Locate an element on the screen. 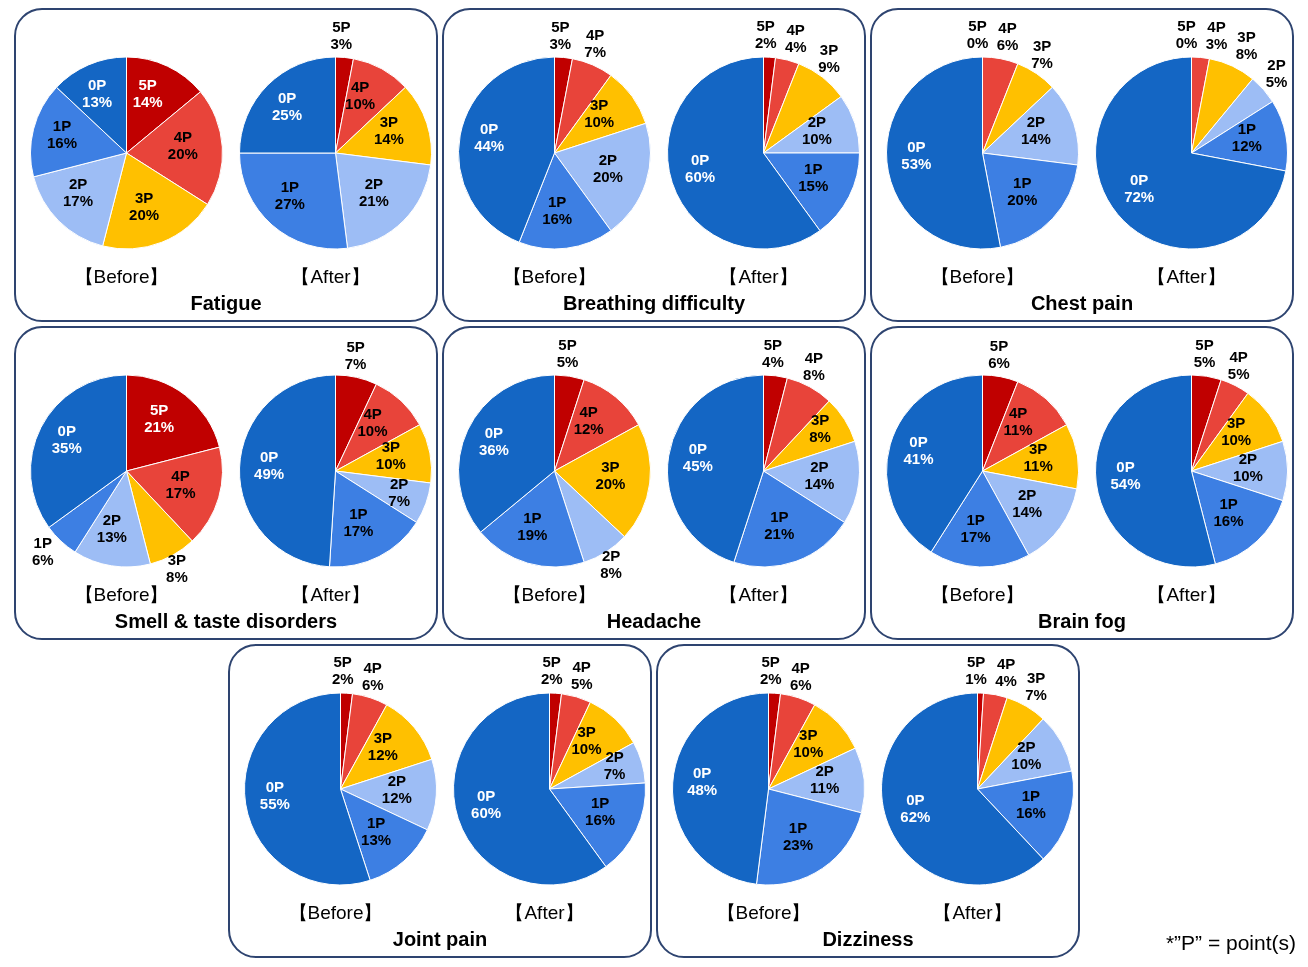 This screenshot has height=967, width=1308. data-label: 8% is located at coordinates (820, 436).